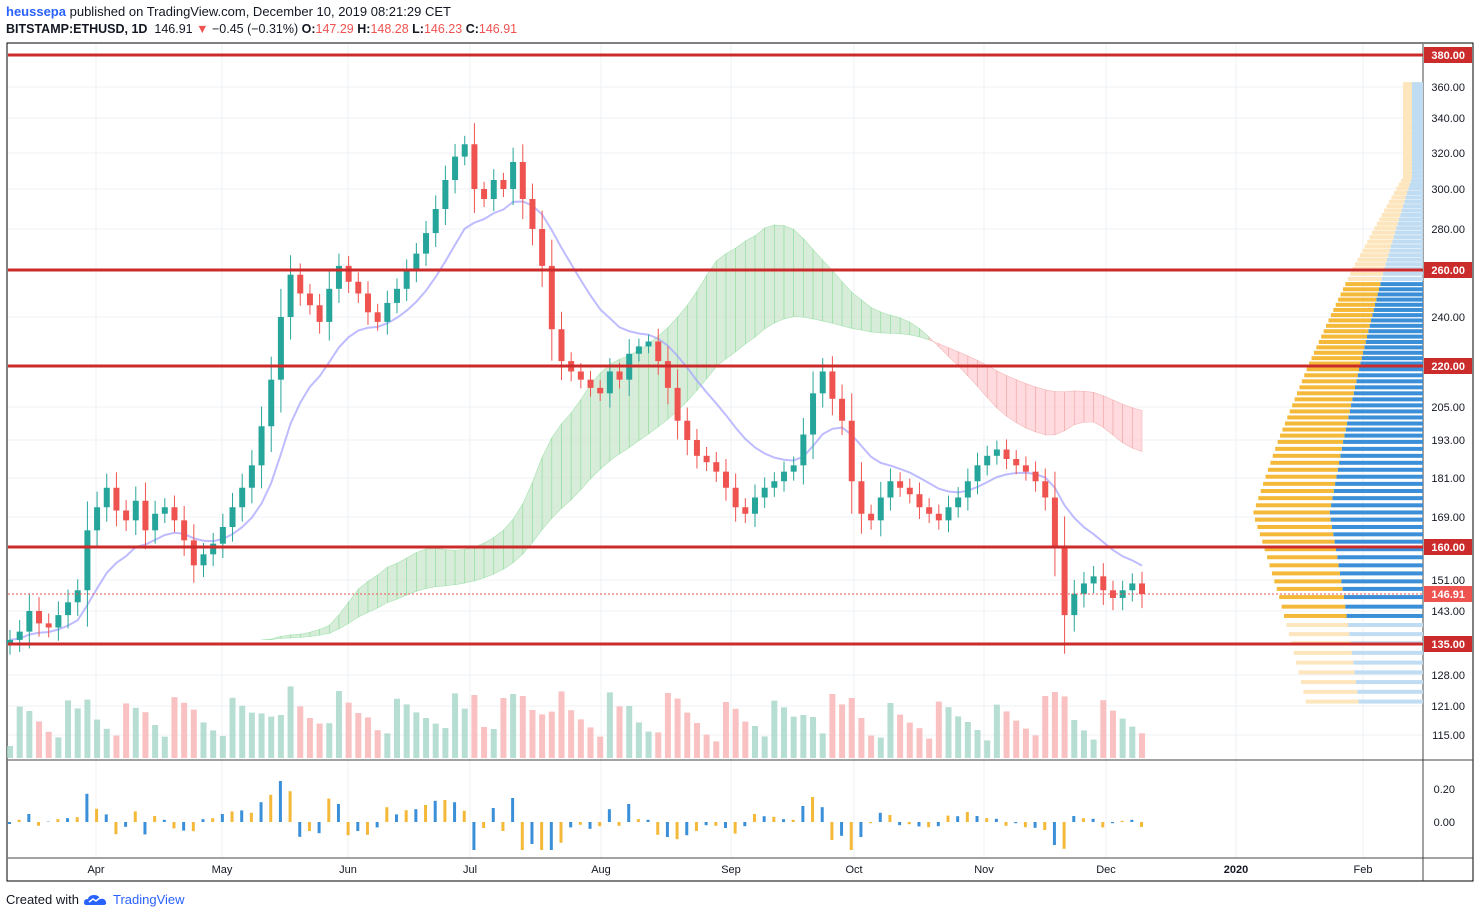 The width and height of the screenshot is (1480, 918). I want to click on time-tick-label: Feb, so click(1363, 870).